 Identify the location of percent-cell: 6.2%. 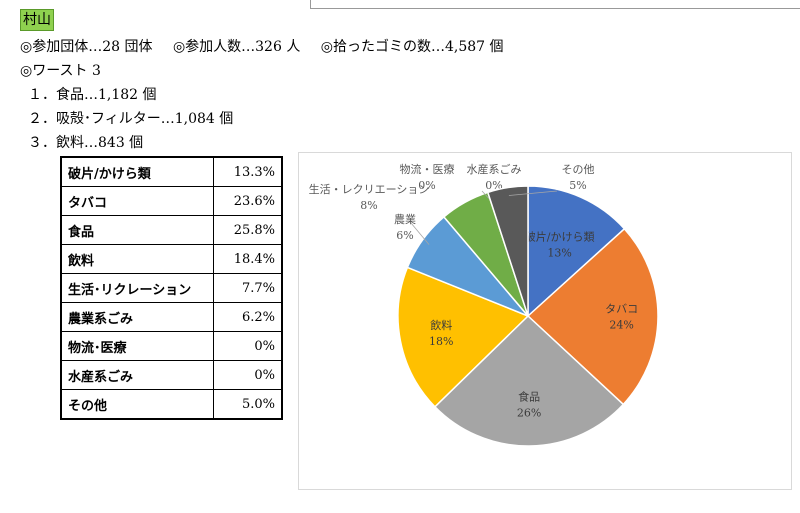
(248, 317).